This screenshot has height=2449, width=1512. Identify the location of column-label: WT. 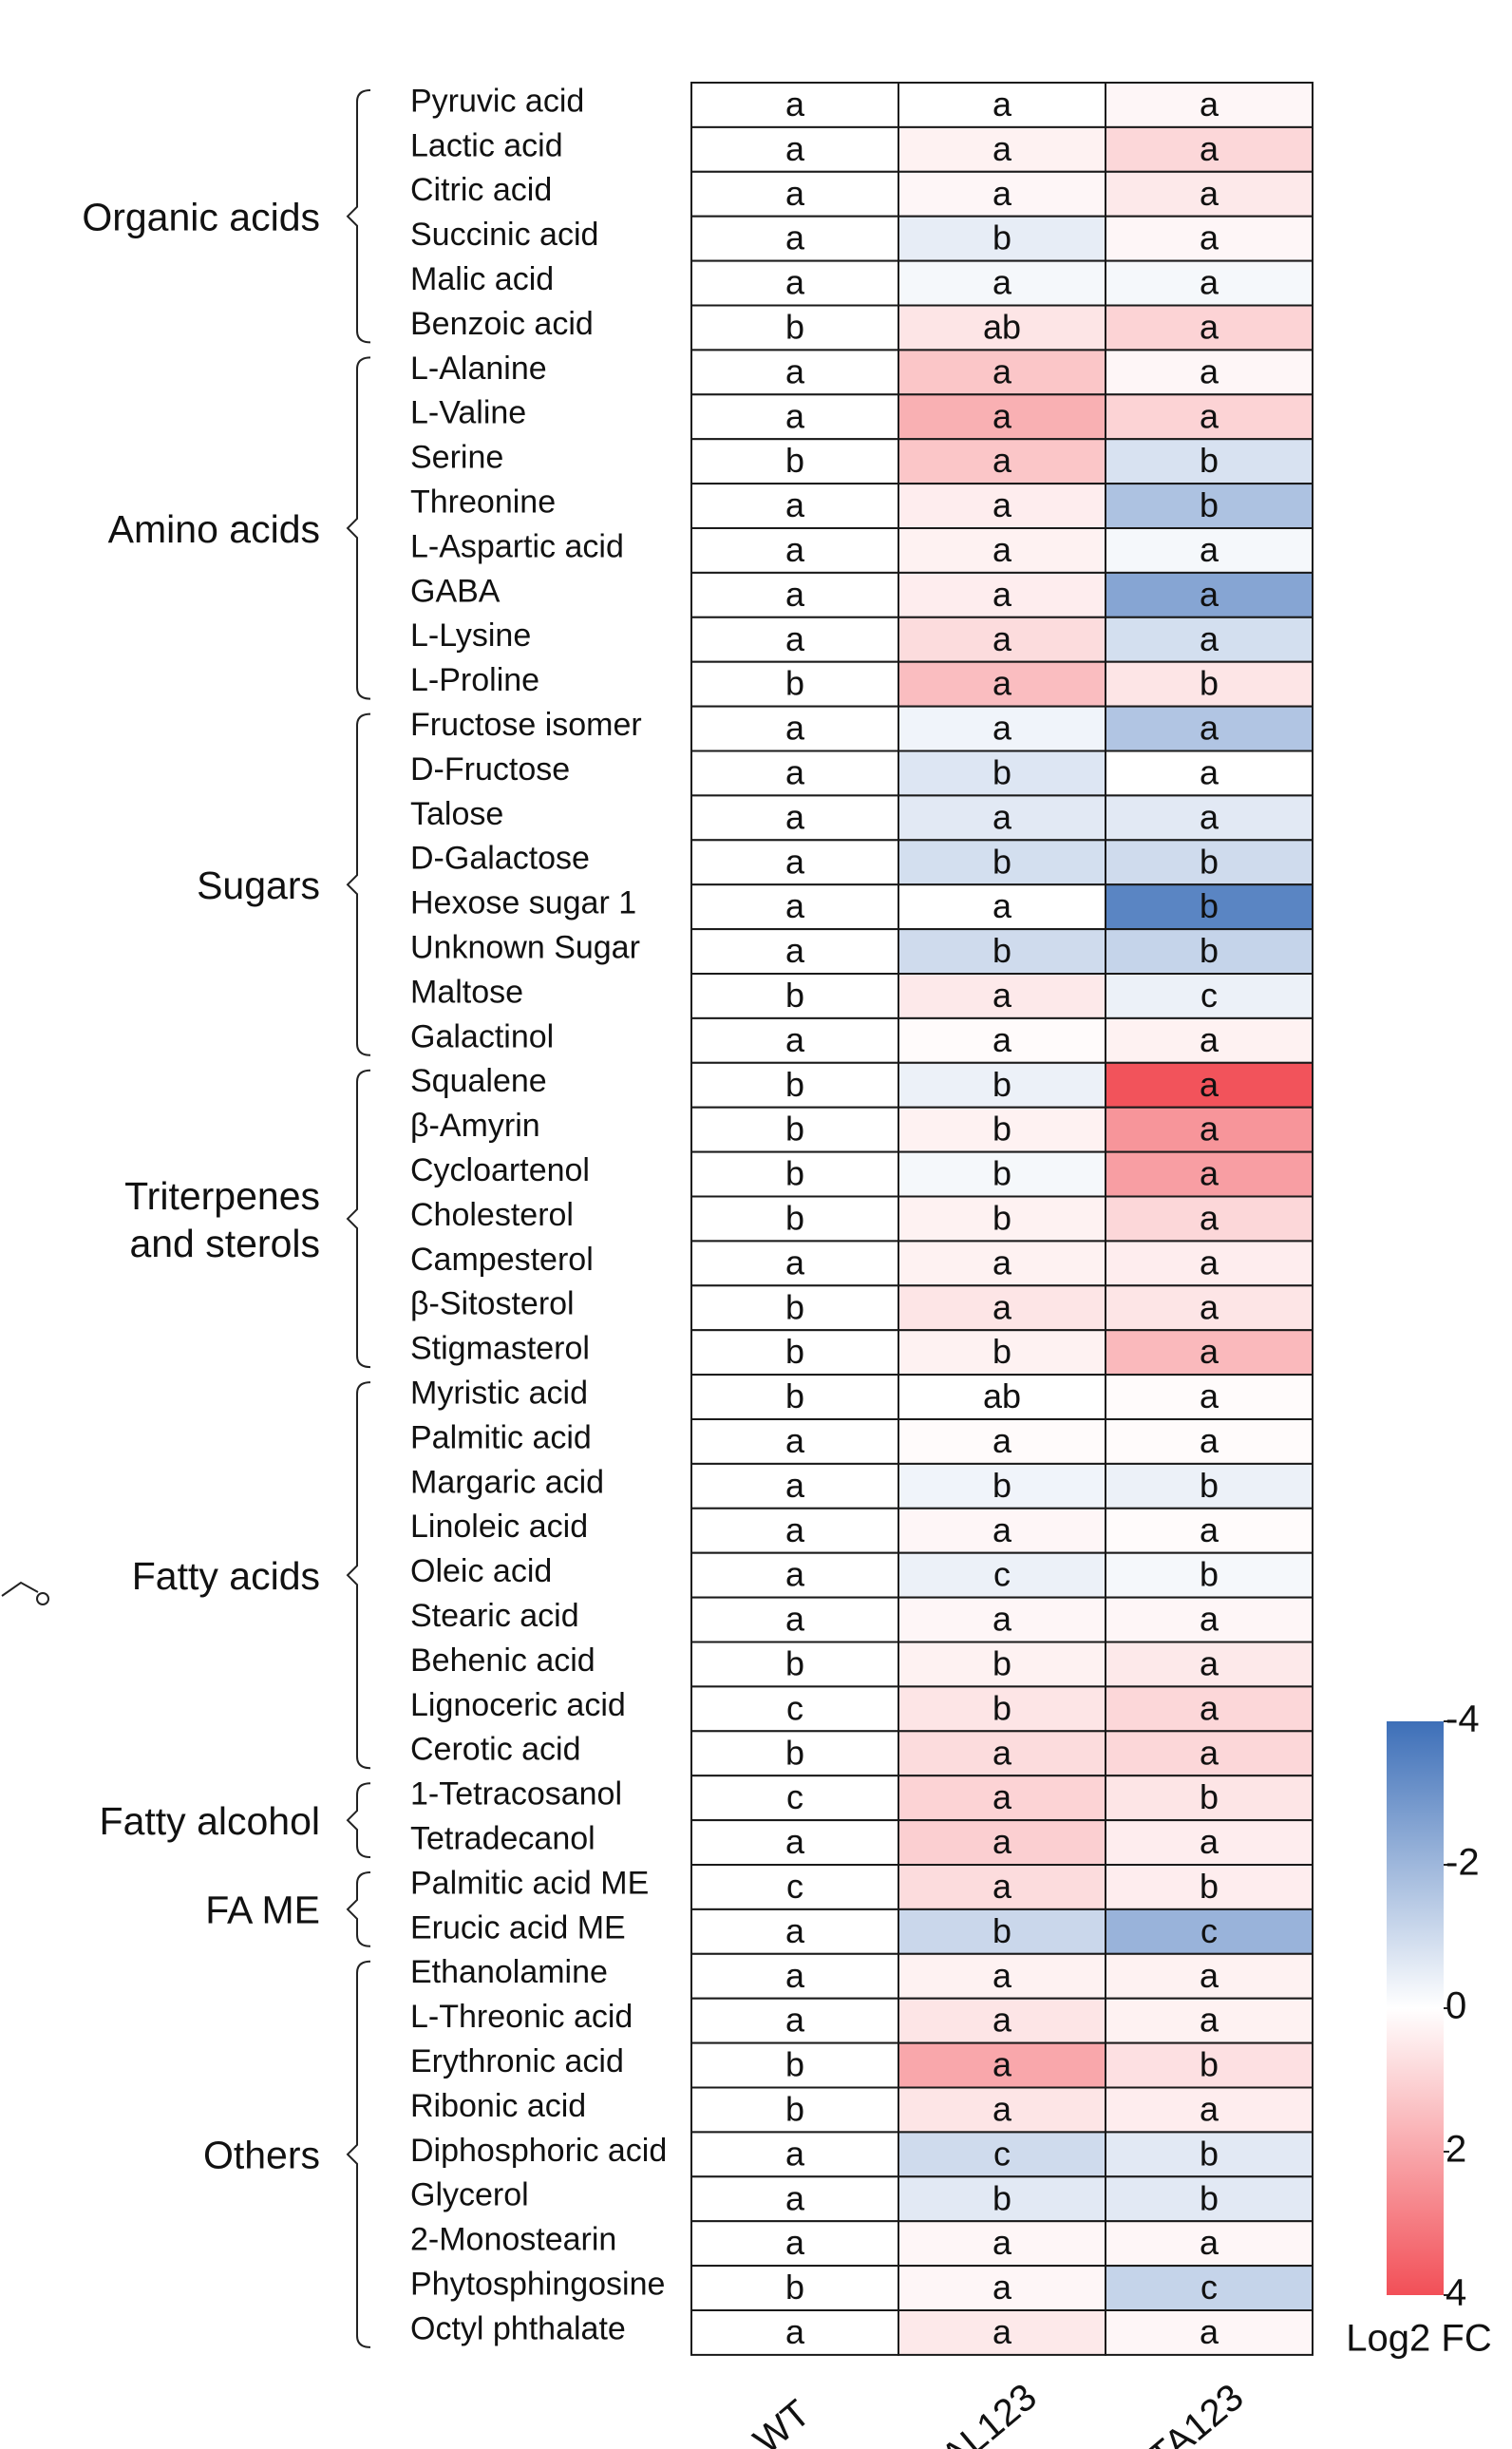
(782, 2420).